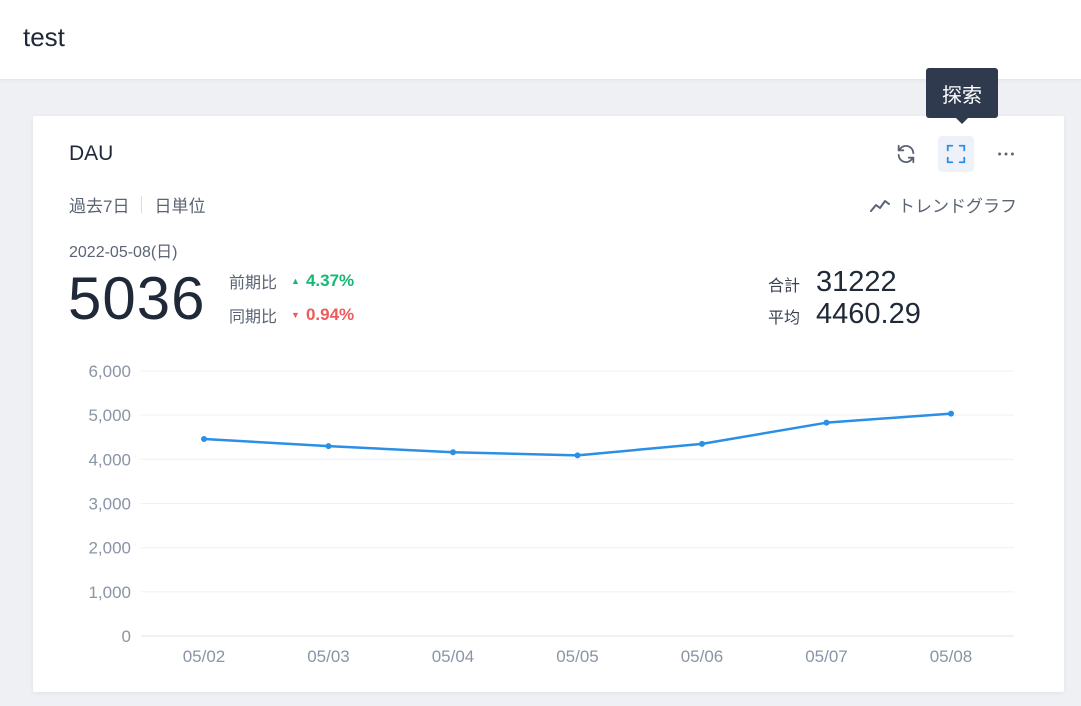 This screenshot has width=1081, height=706. I want to click on total-row: 合計 31222, so click(844, 282).